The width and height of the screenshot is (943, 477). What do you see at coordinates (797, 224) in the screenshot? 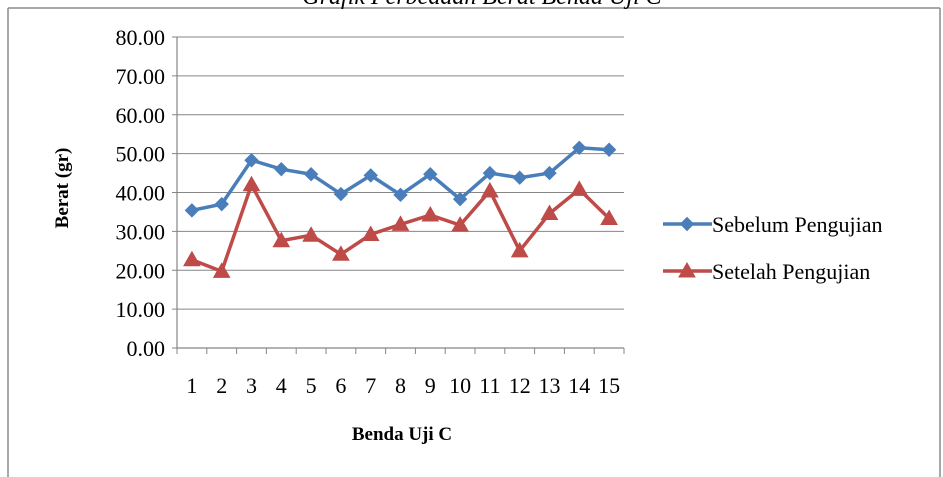
I see `legend-label: Sebelum Pengujian` at bounding box center [797, 224].